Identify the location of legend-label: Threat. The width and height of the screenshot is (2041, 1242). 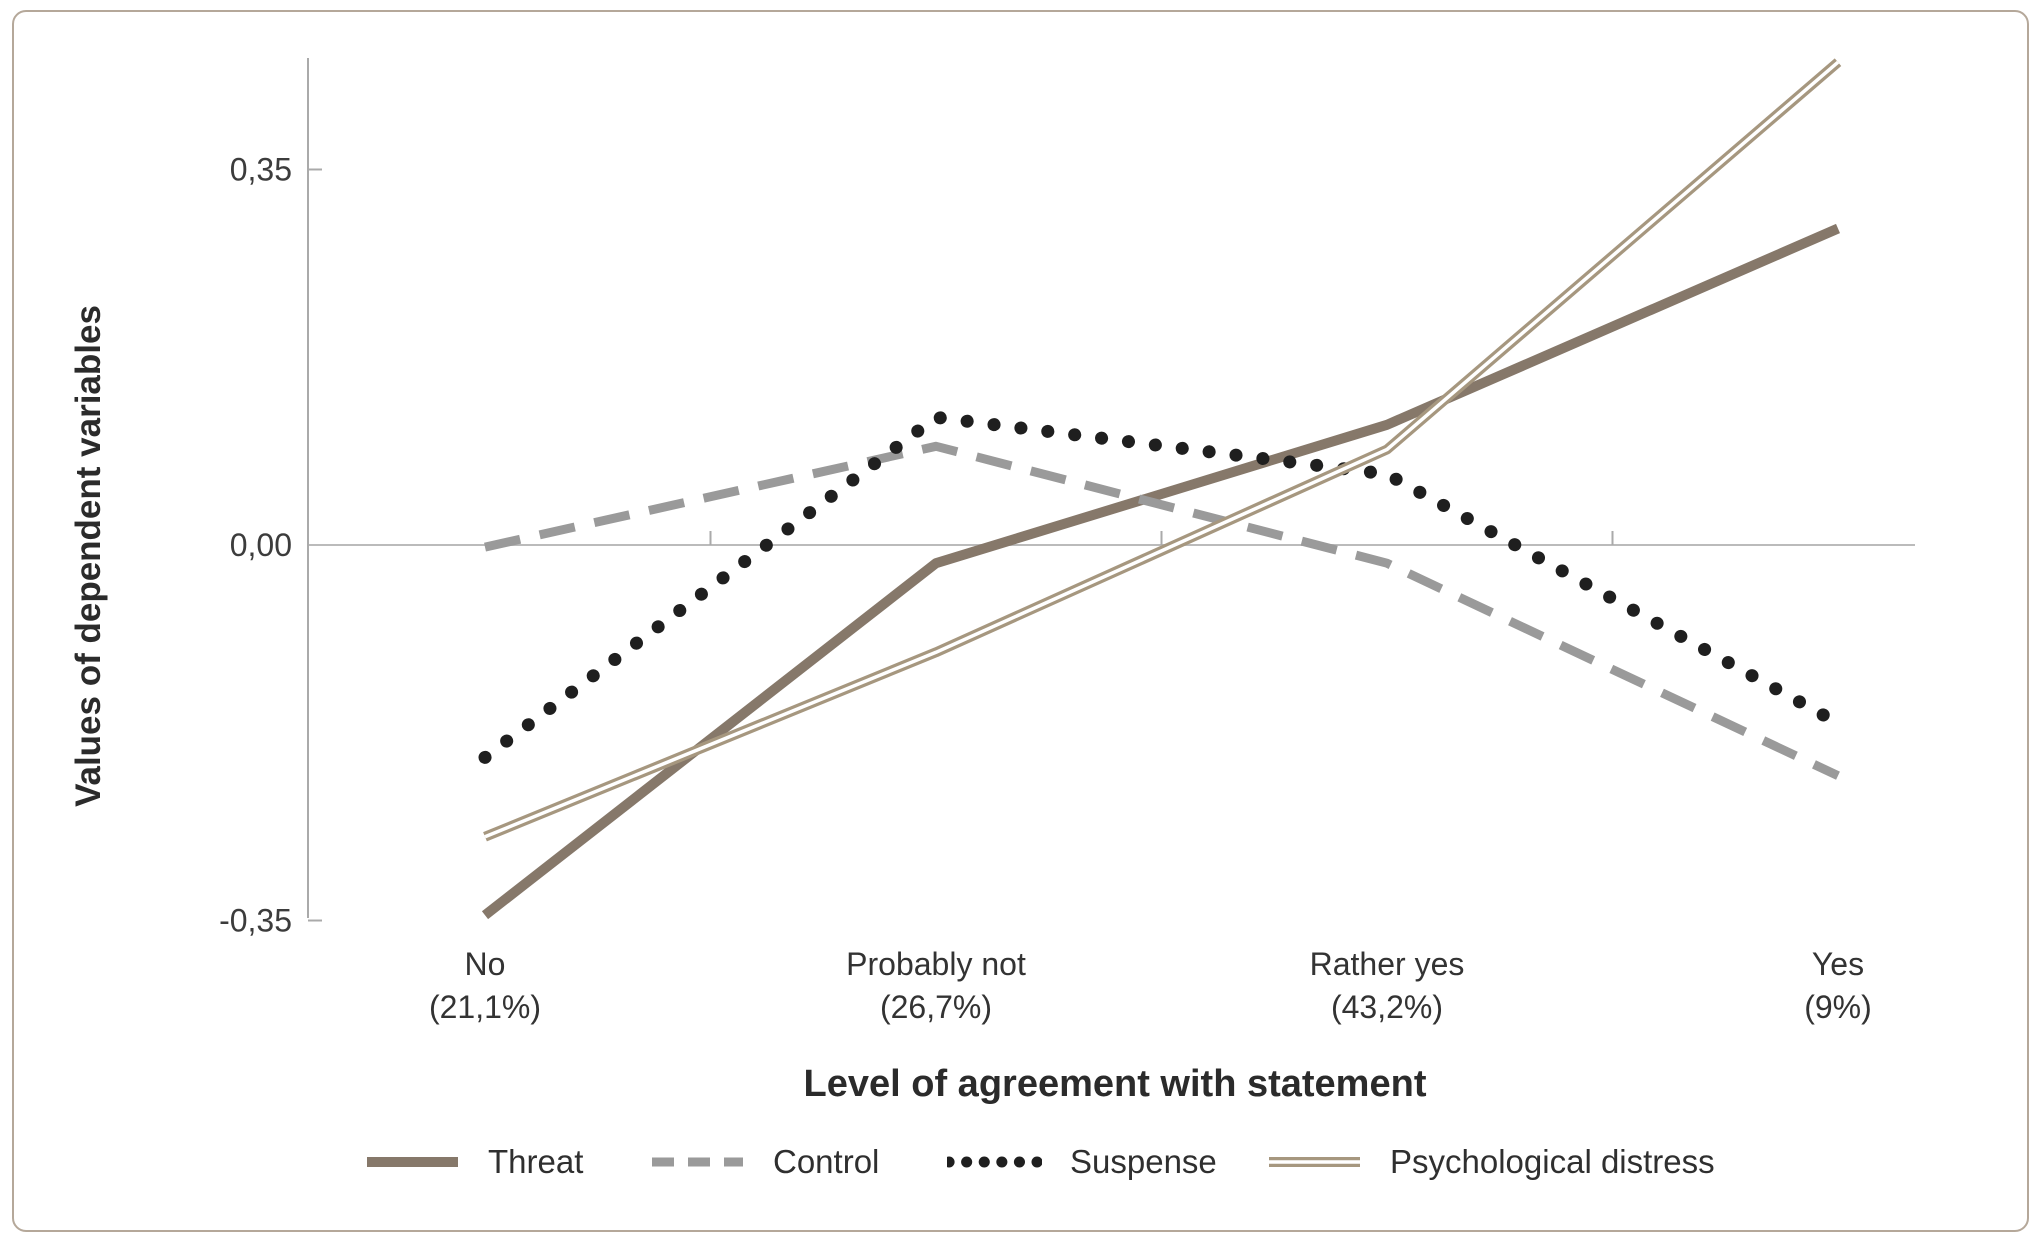
(536, 1161).